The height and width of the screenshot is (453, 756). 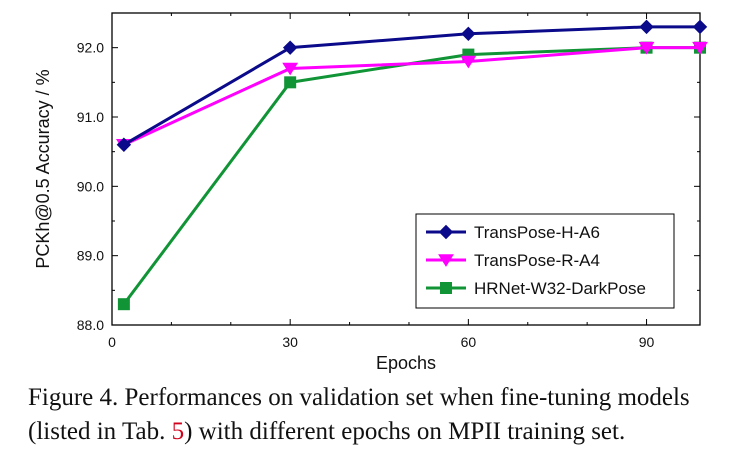 What do you see at coordinates (560, 288) in the screenshot?
I see `legend-label: HRNet-W32-DarkPose` at bounding box center [560, 288].